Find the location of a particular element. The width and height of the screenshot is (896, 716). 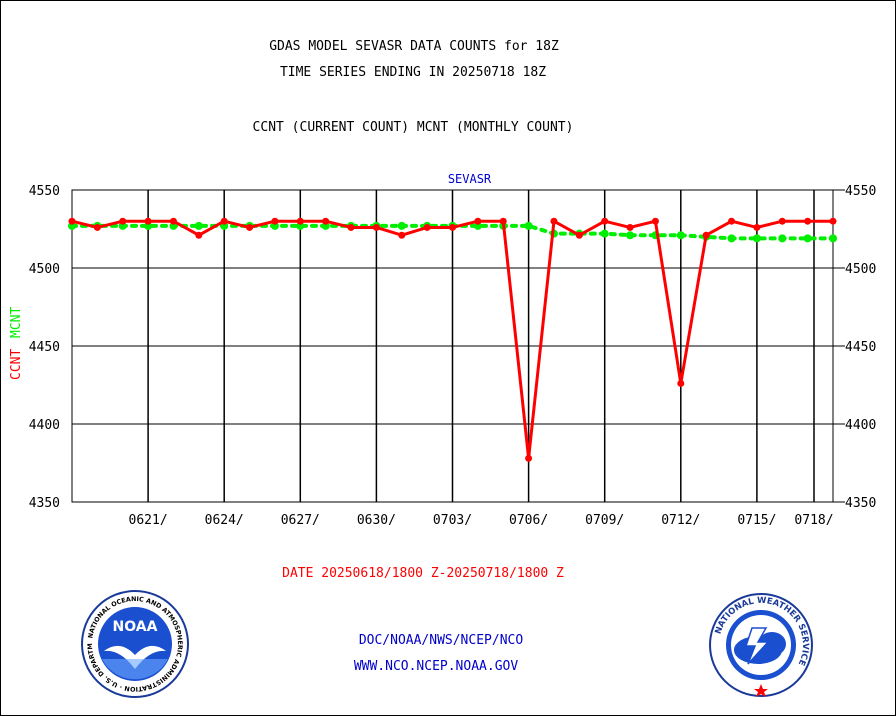

x-tick-label: 0621/ is located at coordinates (148, 520).